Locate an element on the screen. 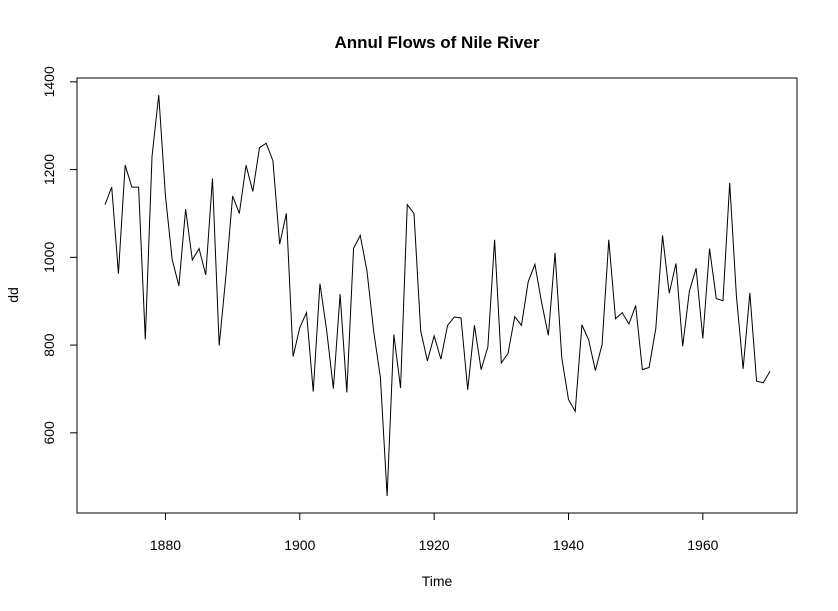 The width and height of the screenshot is (838, 611). x-tick-label: 1900 is located at coordinates (299, 545).